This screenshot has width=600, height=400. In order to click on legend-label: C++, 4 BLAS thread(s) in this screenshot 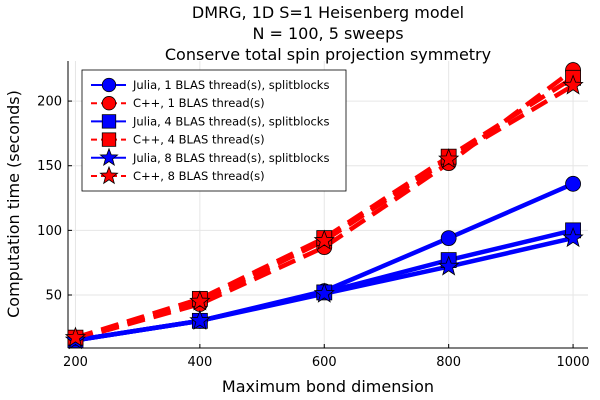, I will do `click(199, 140)`.